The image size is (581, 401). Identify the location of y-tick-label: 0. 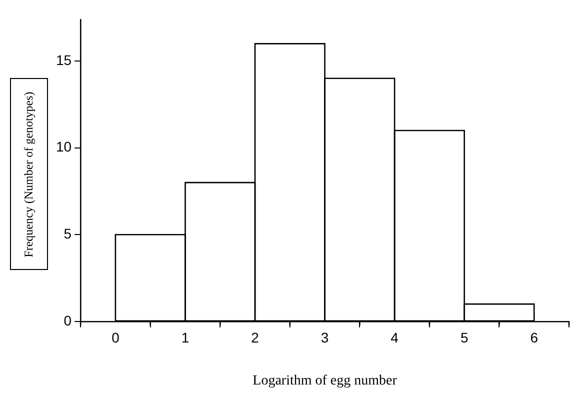
(68, 320).